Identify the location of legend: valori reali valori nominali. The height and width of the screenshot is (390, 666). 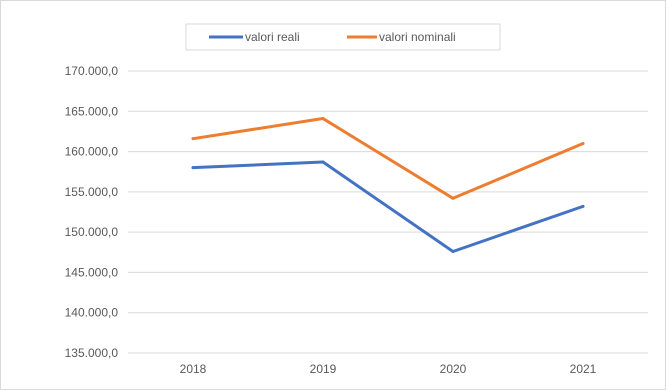
(343, 37).